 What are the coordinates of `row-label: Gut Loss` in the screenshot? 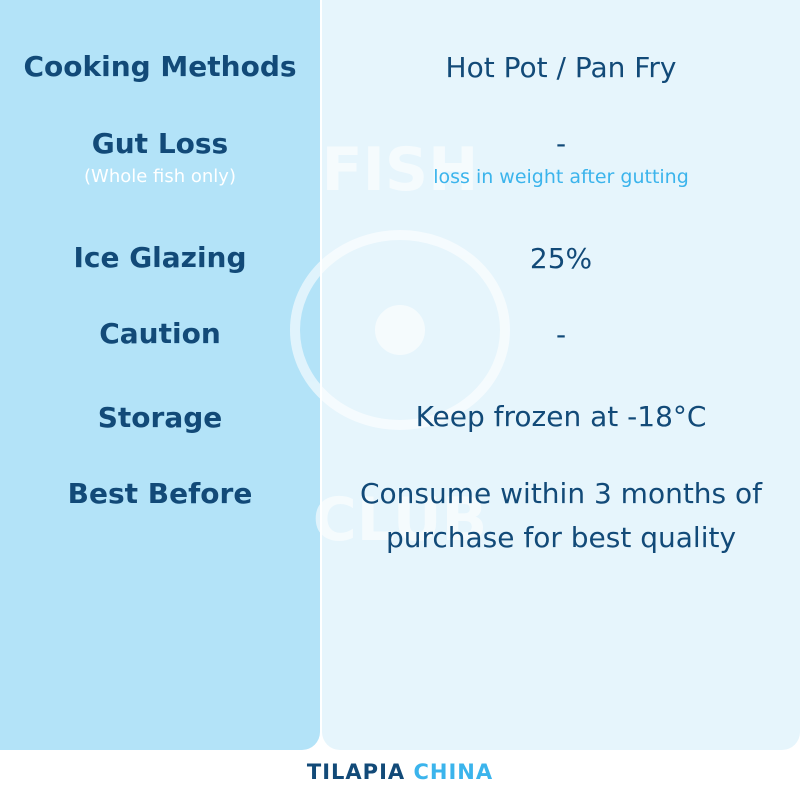 It's located at (160, 143).